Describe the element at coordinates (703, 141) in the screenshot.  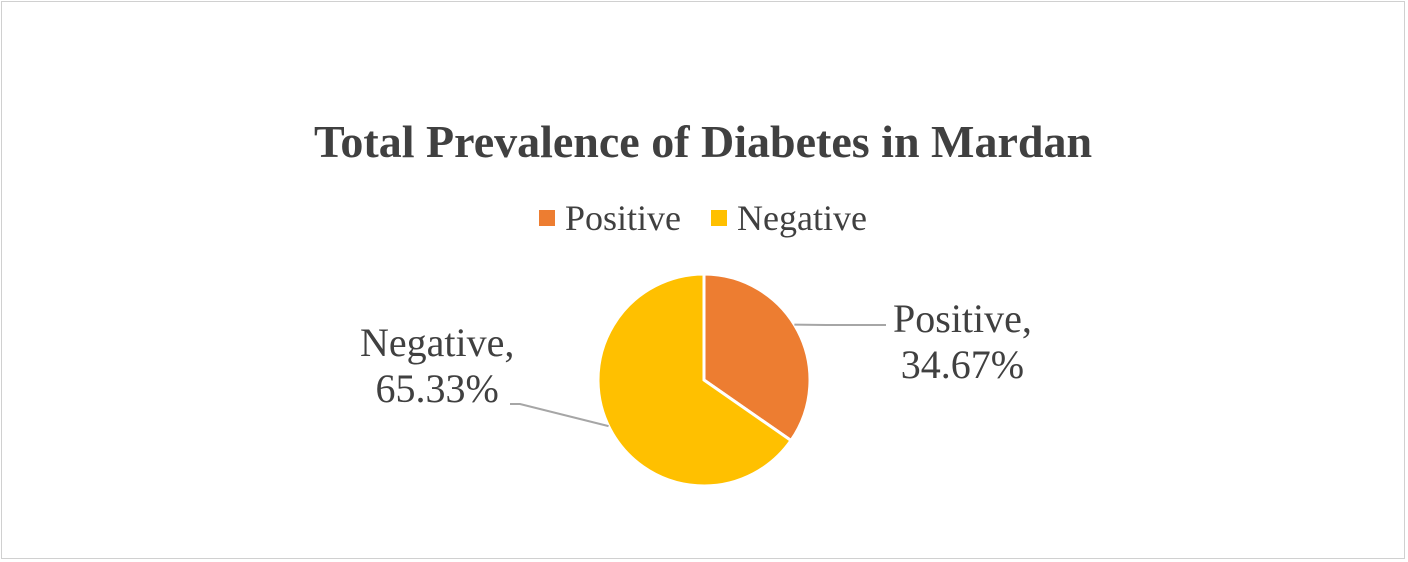
I see `chart-title: Total Prevalence of Diabetes in Mardan` at that location.